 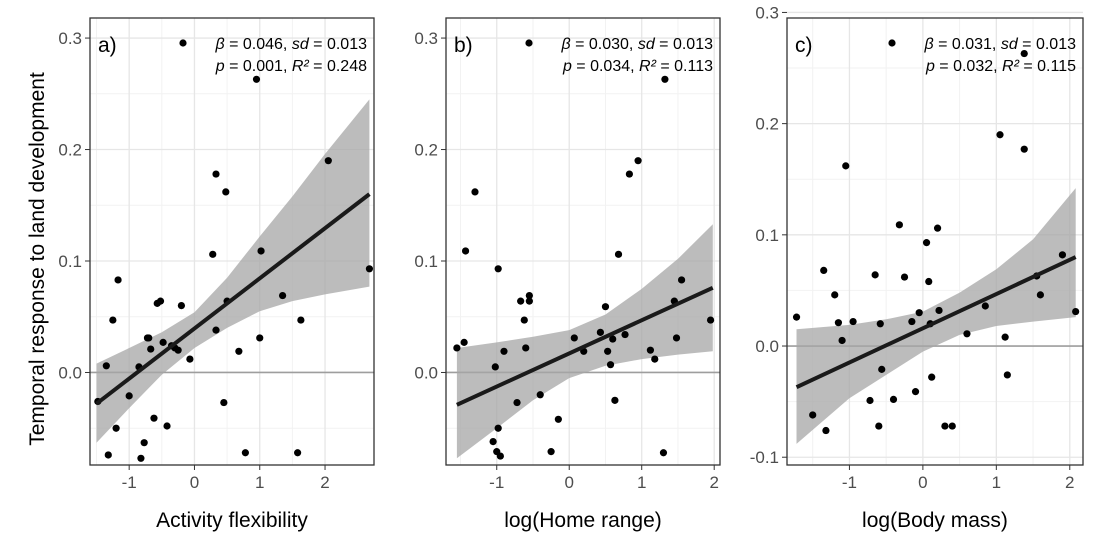 I want to click on y-axis-title: Temporal response to land development, so click(x=37, y=259).